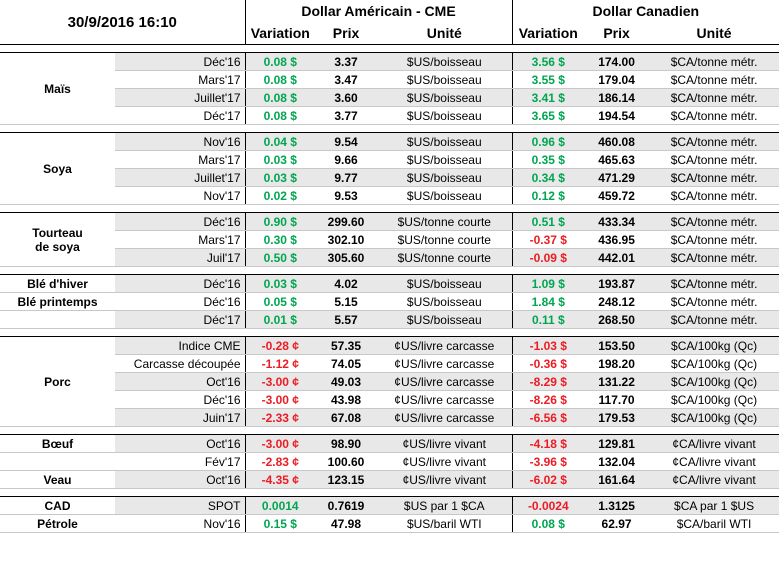 The width and height of the screenshot is (781, 563). I want to click on usd-price: 9.54, so click(346, 141).